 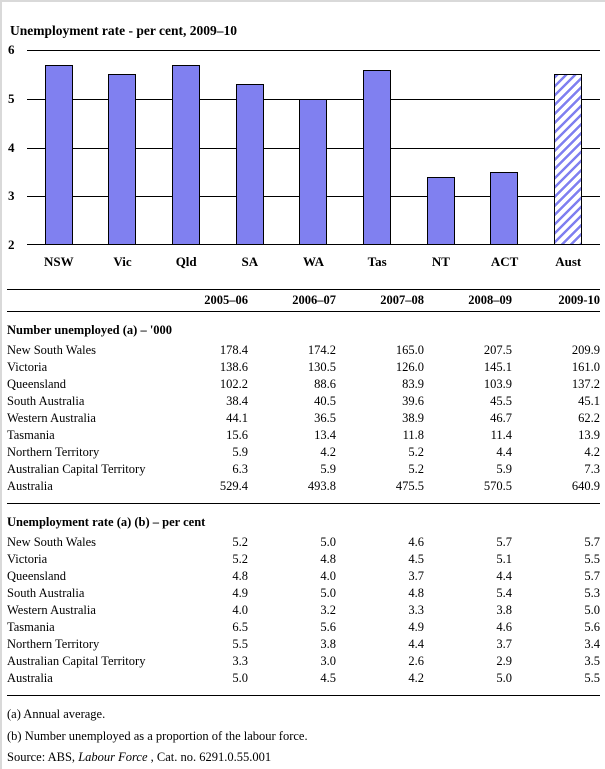 What do you see at coordinates (237, 435) in the screenshot?
I see `table-cell: 15.6` at bounding box center [237, 435].